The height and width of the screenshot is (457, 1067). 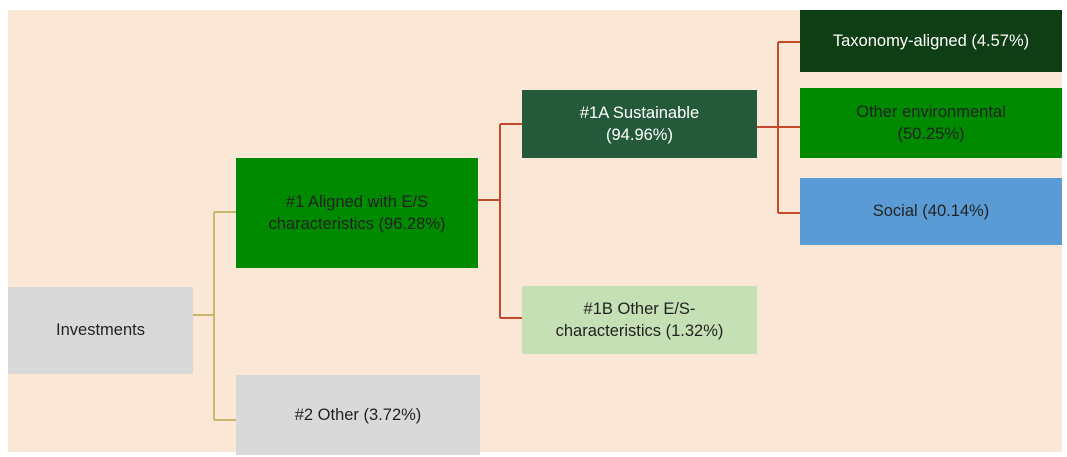 I want to click on node-other-environmental: Other environmental (50.25%), so click(x=931, y=123).